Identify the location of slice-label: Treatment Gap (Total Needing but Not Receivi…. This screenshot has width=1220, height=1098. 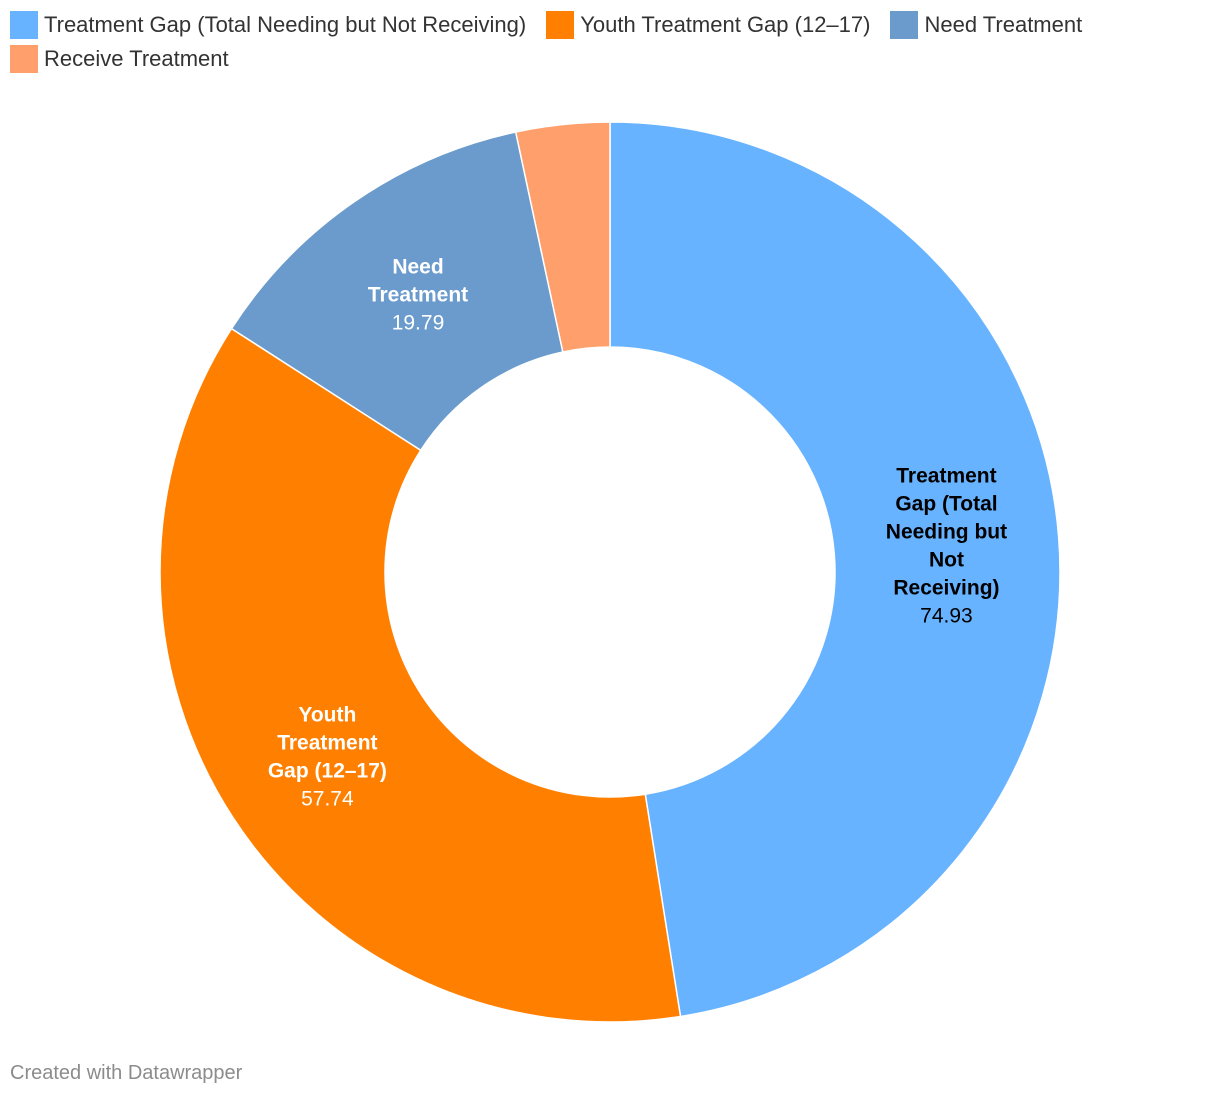
(946, 545).